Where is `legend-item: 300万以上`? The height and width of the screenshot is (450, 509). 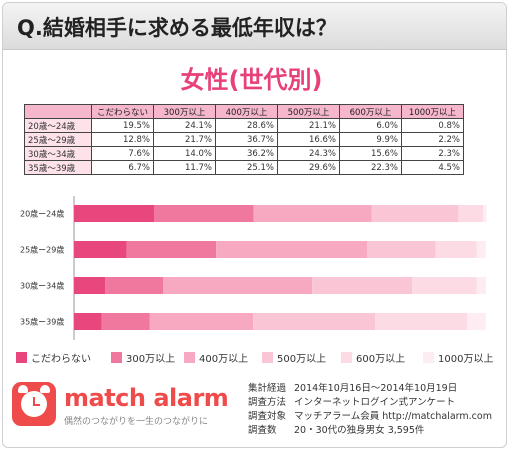
legend-item: 300万以上 is located at coordinates (143, 357).